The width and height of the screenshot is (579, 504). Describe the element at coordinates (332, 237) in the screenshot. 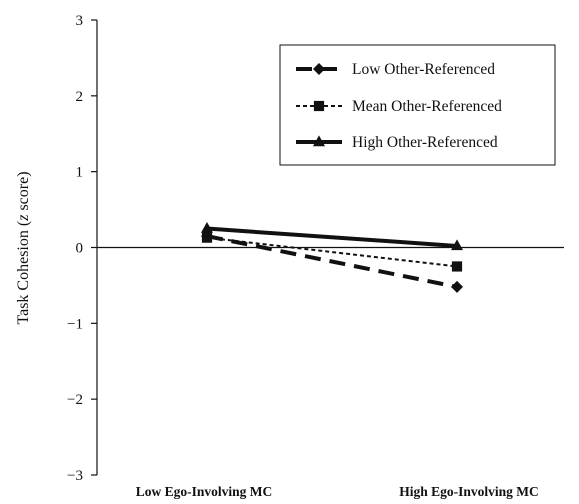

I see `series-line-high-other-referenced` at that location.